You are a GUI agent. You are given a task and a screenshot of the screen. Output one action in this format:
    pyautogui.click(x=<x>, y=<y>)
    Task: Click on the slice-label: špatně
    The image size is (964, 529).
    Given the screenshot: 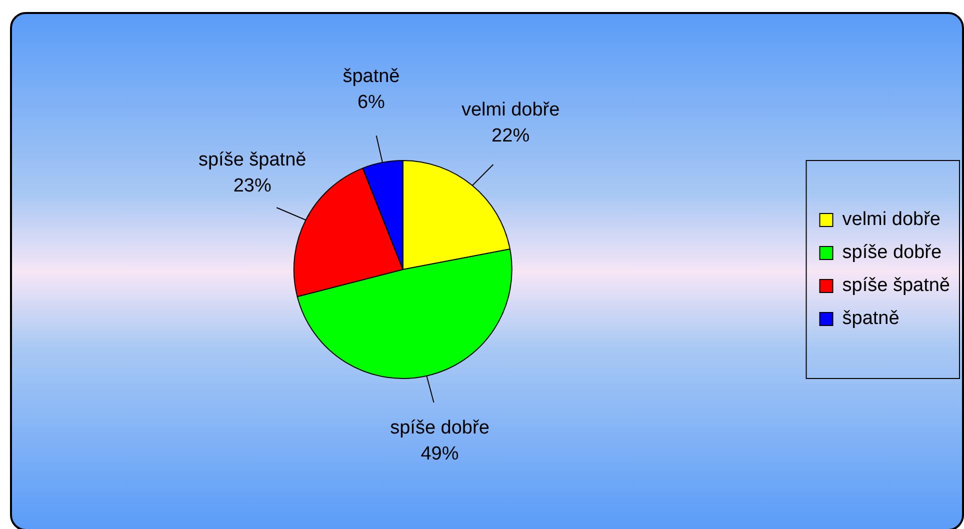 What is the action you would take?
    pyautogui.click(x=371, y=77)
    